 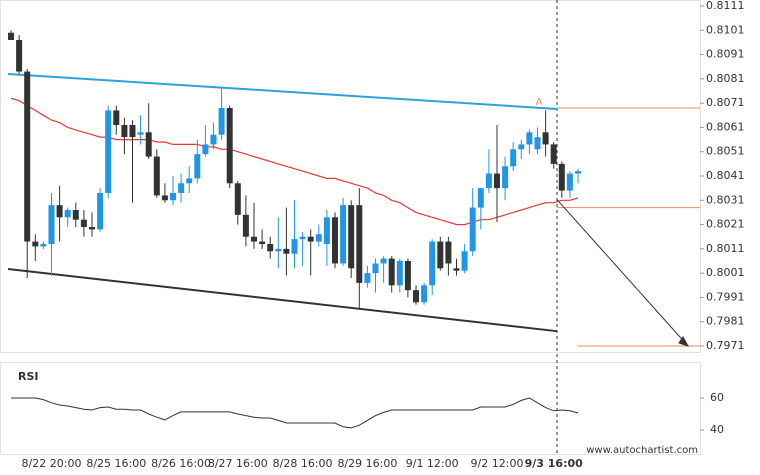 What do you see at coordinates (684, 341) in the screenshot?
I see `forecast-arrowhead` at bounding box center [684, 341].